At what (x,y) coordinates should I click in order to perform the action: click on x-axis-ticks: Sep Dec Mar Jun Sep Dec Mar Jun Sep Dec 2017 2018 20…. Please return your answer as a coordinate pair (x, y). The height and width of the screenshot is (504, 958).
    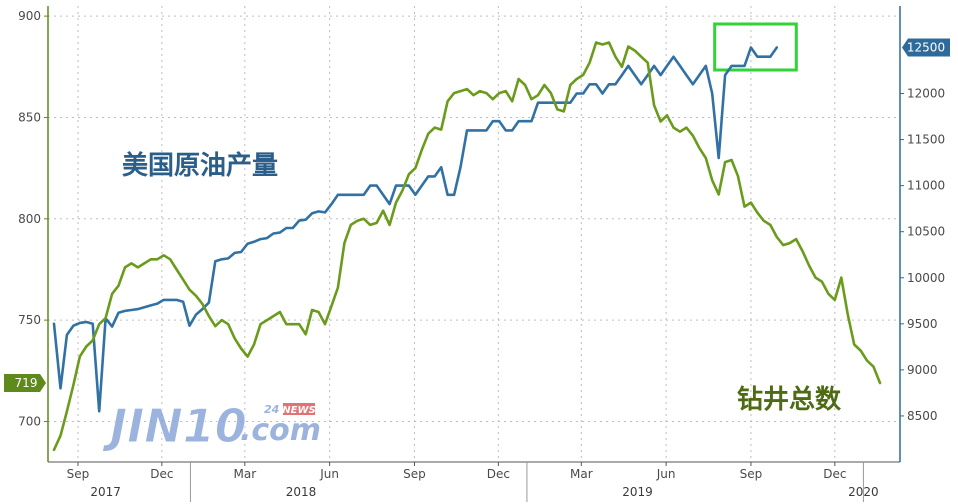
    Looking at the image, I should click on (473, 482).